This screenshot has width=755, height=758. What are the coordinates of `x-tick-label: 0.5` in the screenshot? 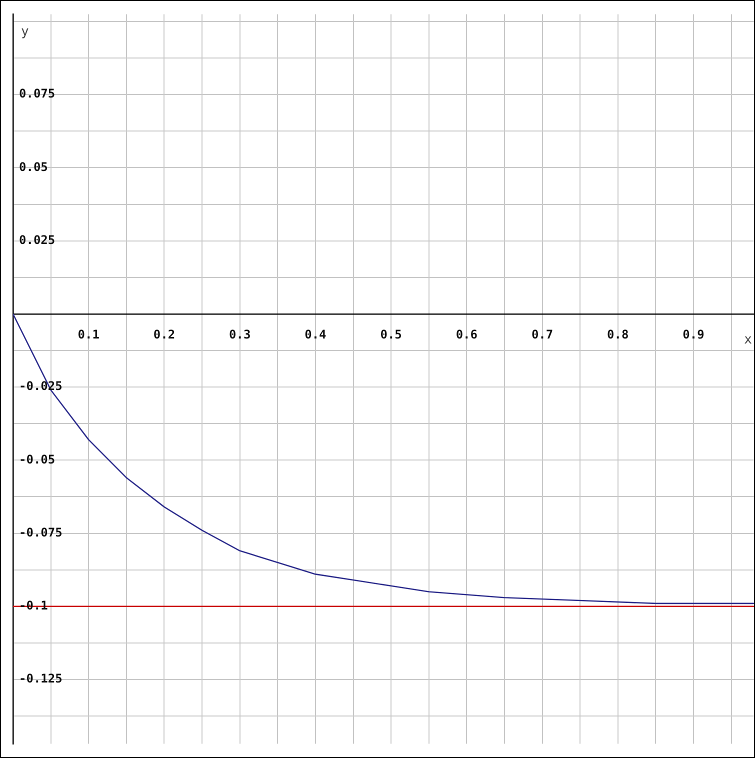 It's located at (391, 334).